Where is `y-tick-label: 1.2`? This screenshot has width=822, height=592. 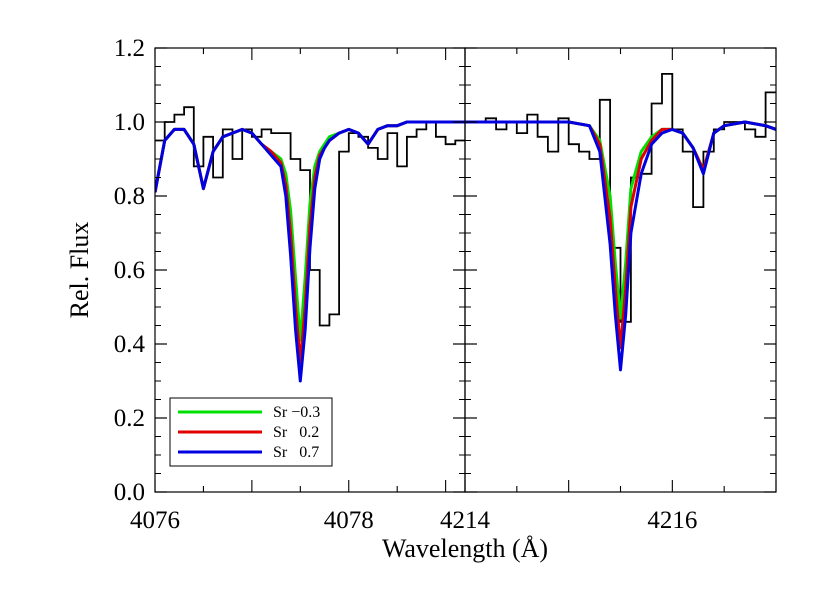 y-tick-label: 1.2 is located at coordinates (129, 48).